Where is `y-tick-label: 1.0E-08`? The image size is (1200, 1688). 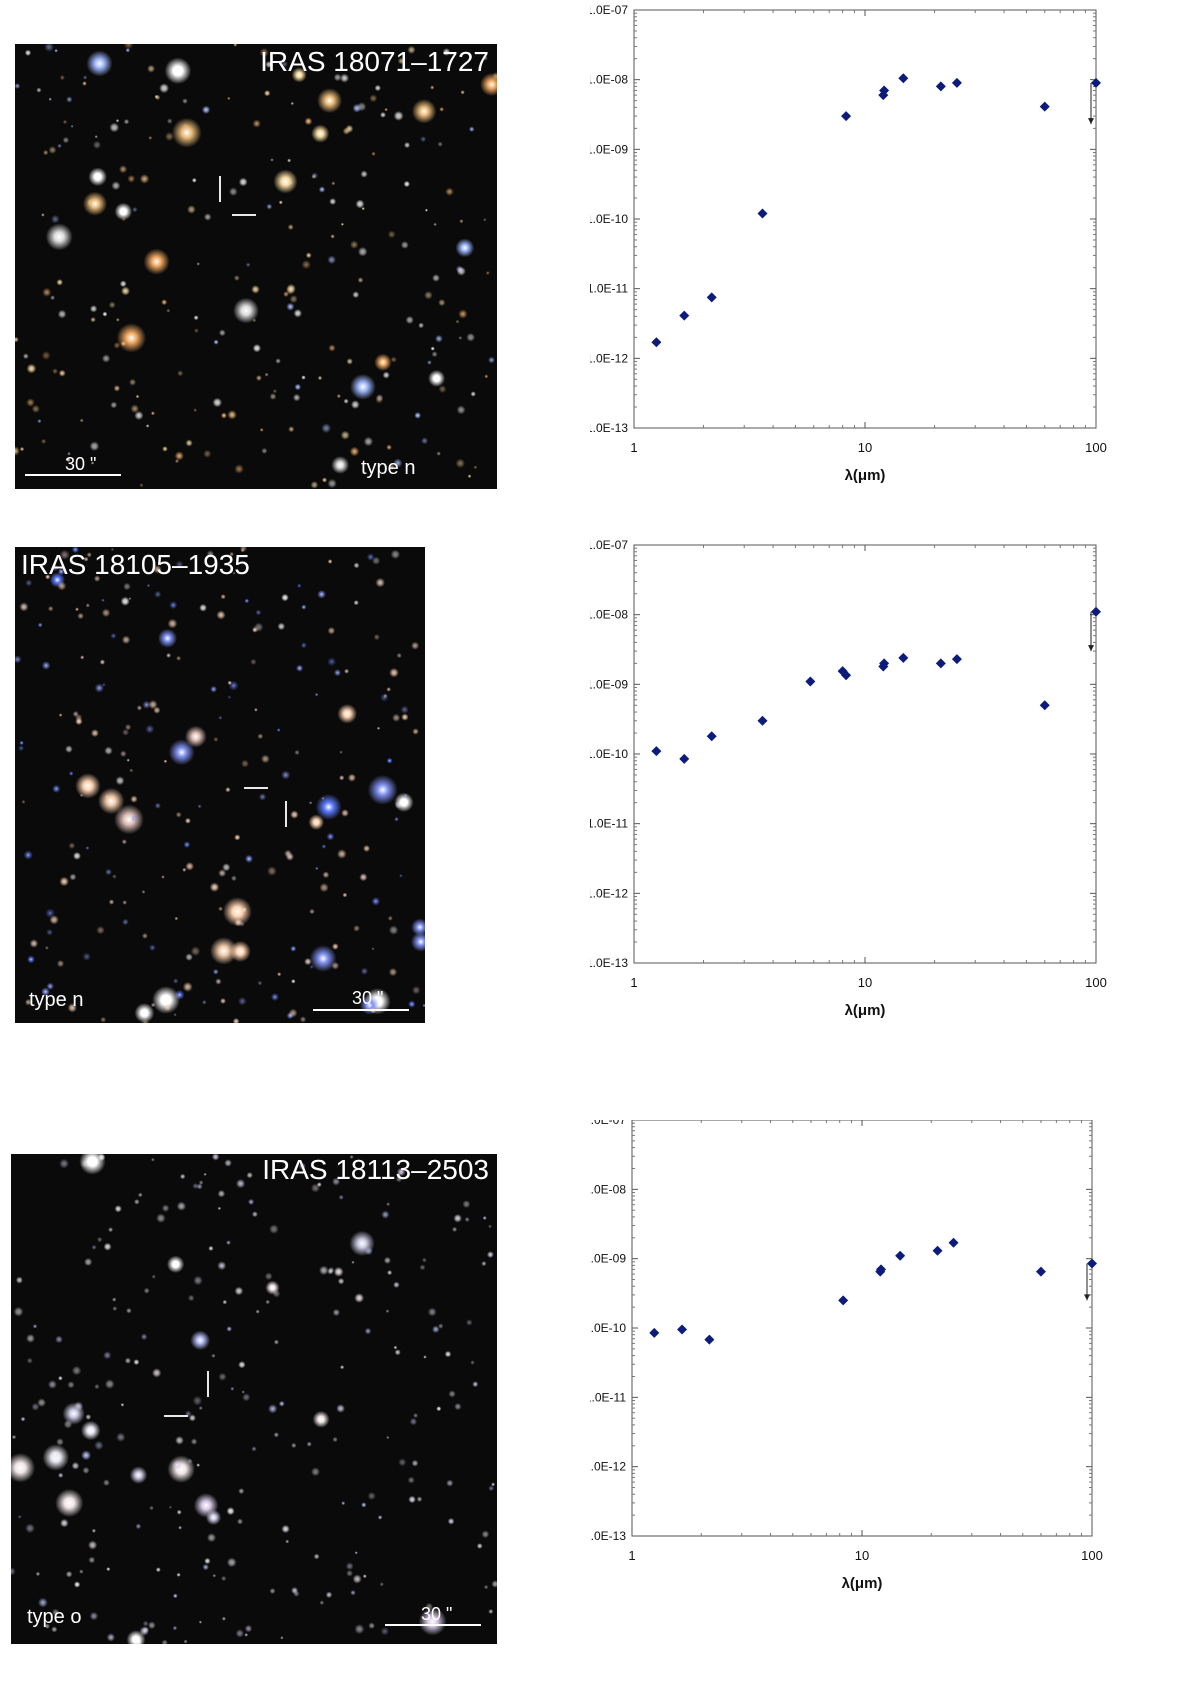 y-tick-label: 1.0E-08 is located at coordinates (608, 1189).